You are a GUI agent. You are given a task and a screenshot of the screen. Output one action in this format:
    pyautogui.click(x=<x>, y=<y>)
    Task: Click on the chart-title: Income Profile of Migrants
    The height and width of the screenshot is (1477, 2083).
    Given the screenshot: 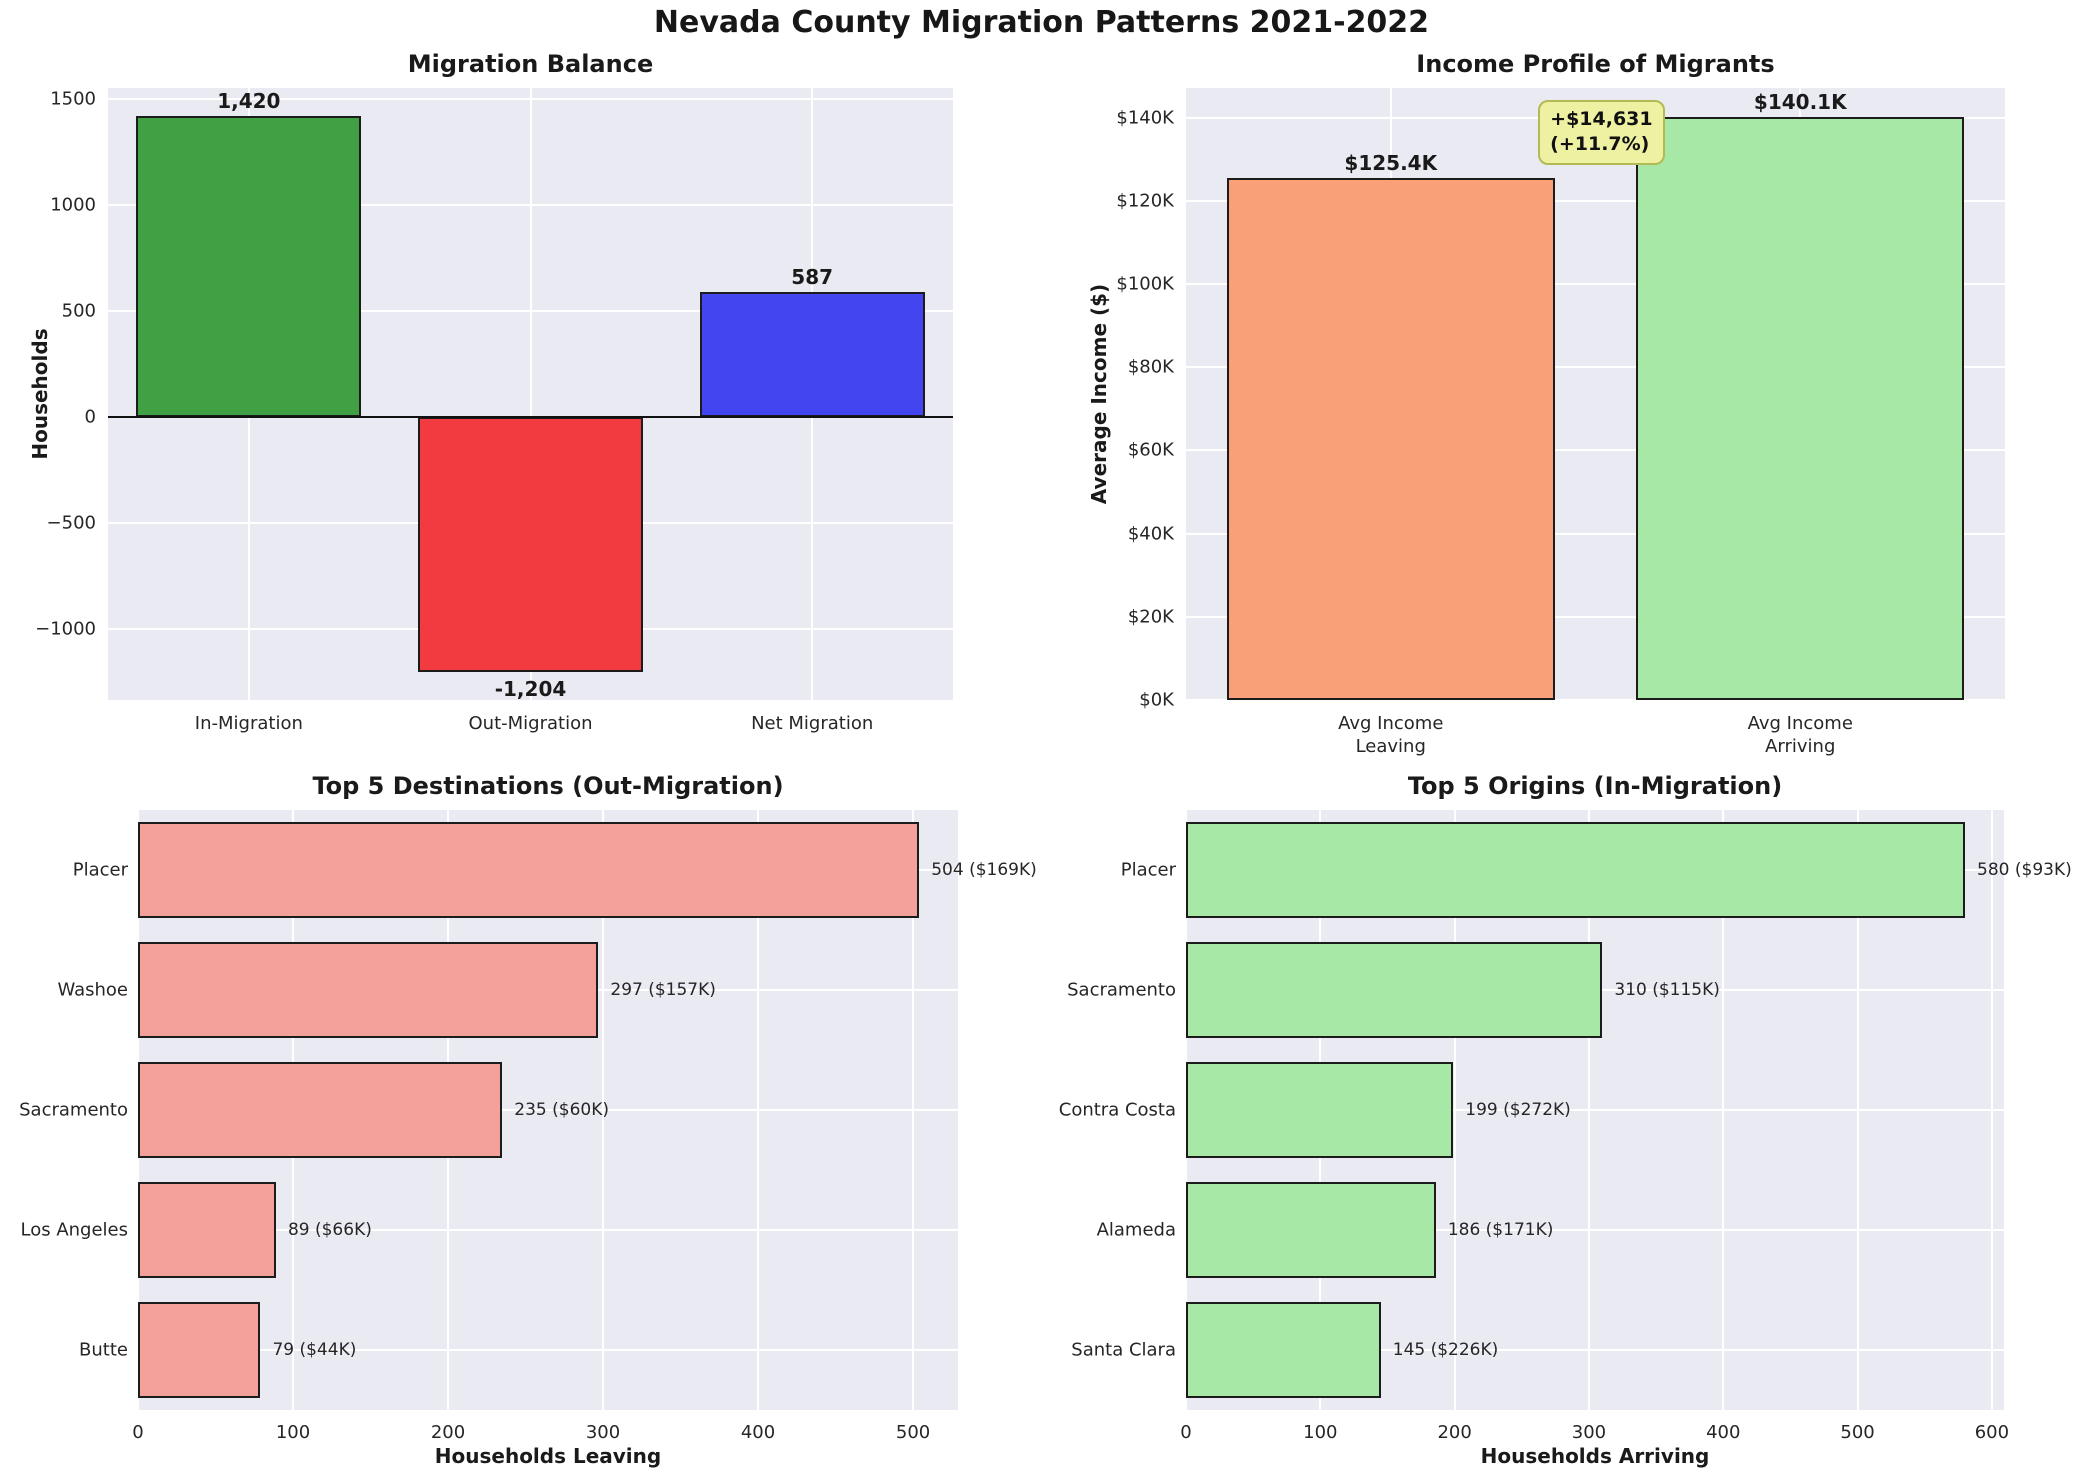 What is the action you would take?
    pyautogui.click(x=1595, y=64)
    